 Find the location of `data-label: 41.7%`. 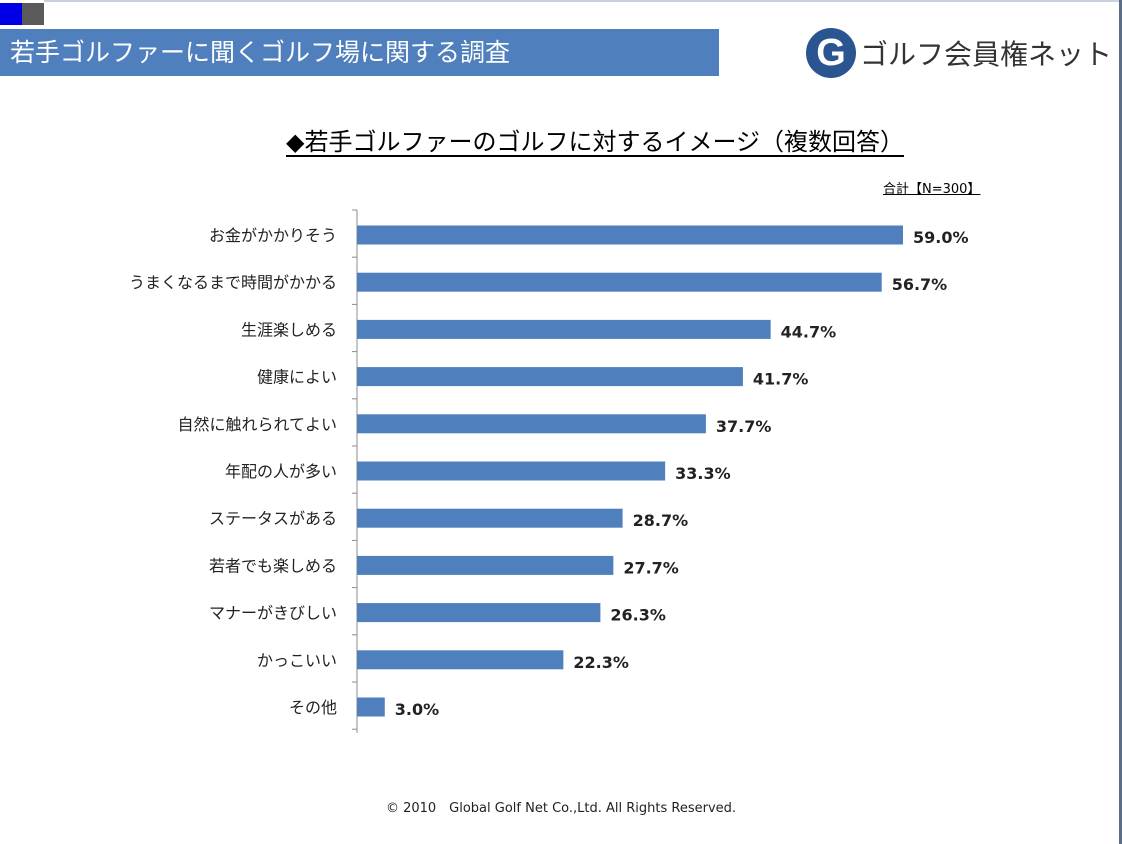

data-label: 41.7% is located at coordinates (781, 379).